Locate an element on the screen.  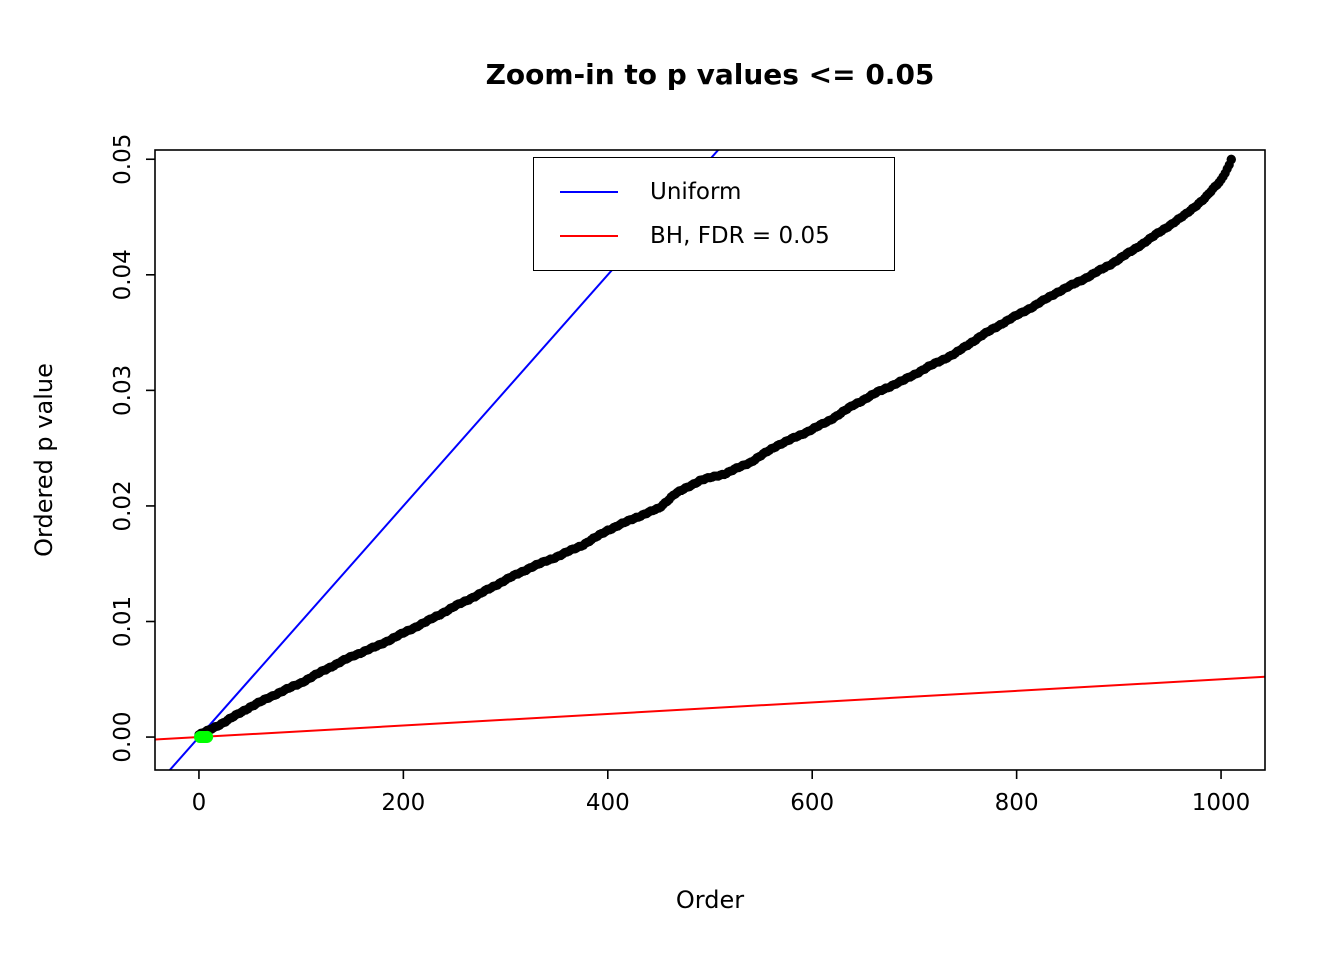
y-tick-label: 0.02 is located at coordinates (123, 505).